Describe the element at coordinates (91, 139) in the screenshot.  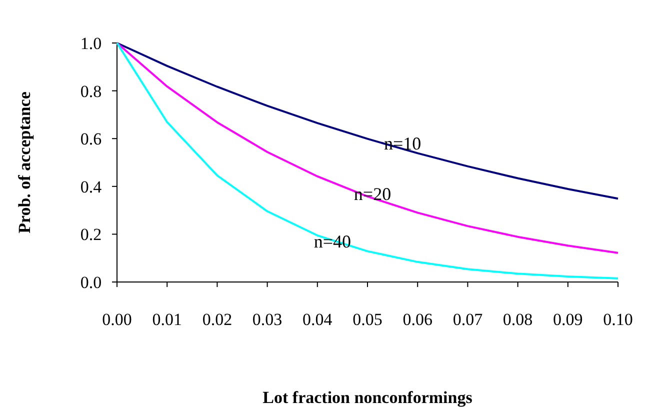
I see `y-tick-label: 0.6` at that location.